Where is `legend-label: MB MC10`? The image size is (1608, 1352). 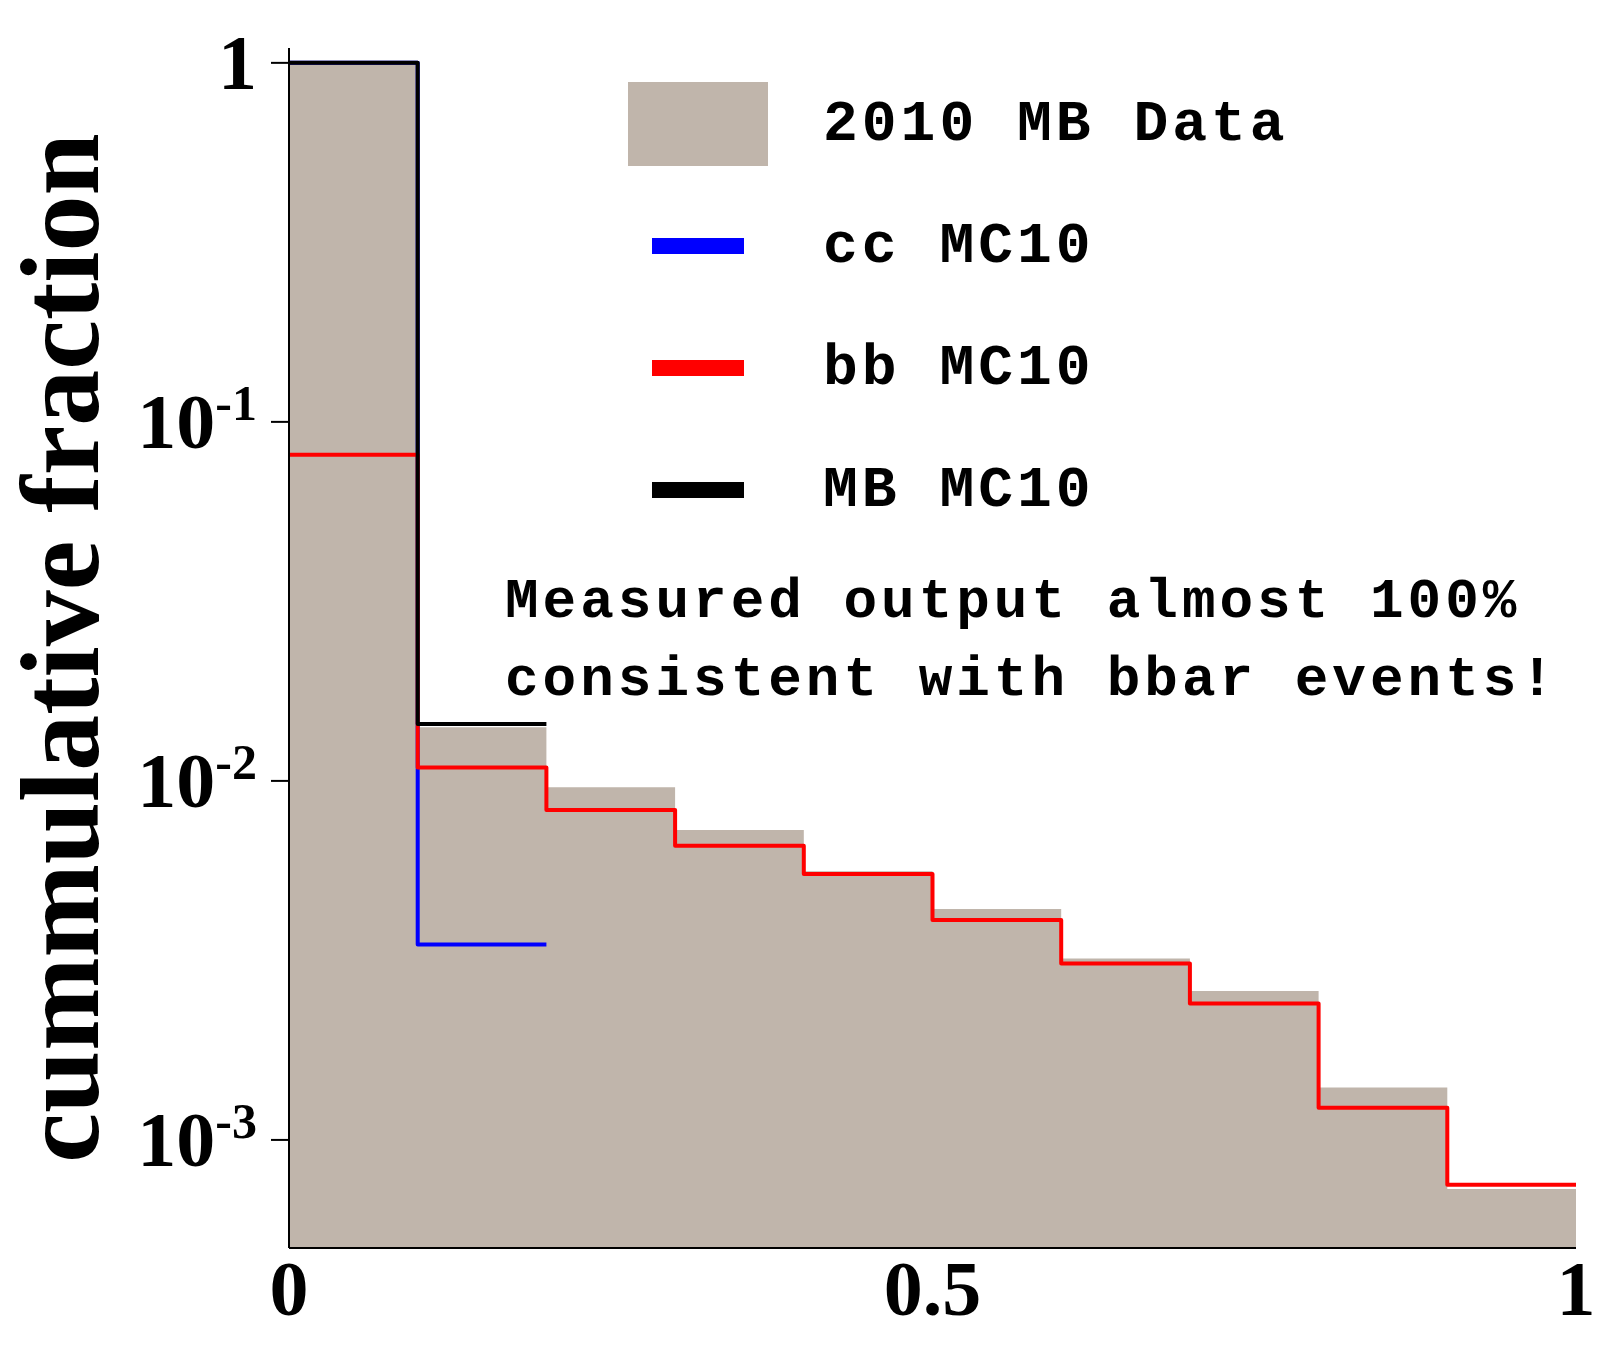
legend-label: MB MC10 is located at coordinates (959, 490).